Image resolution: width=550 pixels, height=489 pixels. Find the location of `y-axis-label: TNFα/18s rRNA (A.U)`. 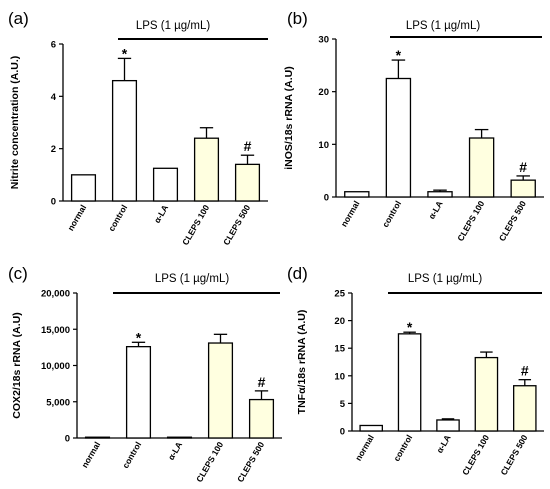

y-axis-label: TNFα/18s rRNA (A.U) is located at coordinates (302, 362).